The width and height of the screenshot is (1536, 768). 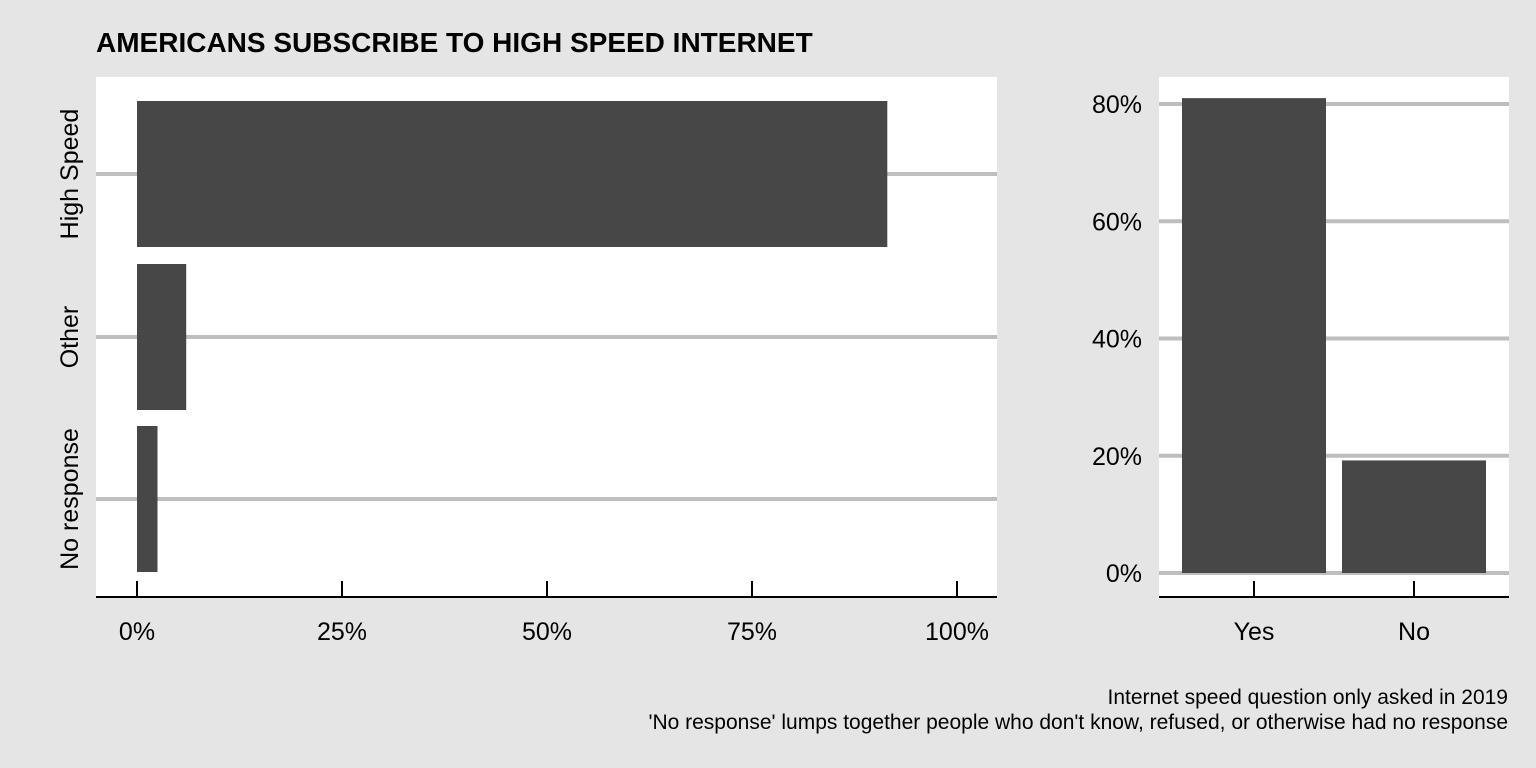 I want to click on y-tick-label-other: Other, so click(x=70, y=337).